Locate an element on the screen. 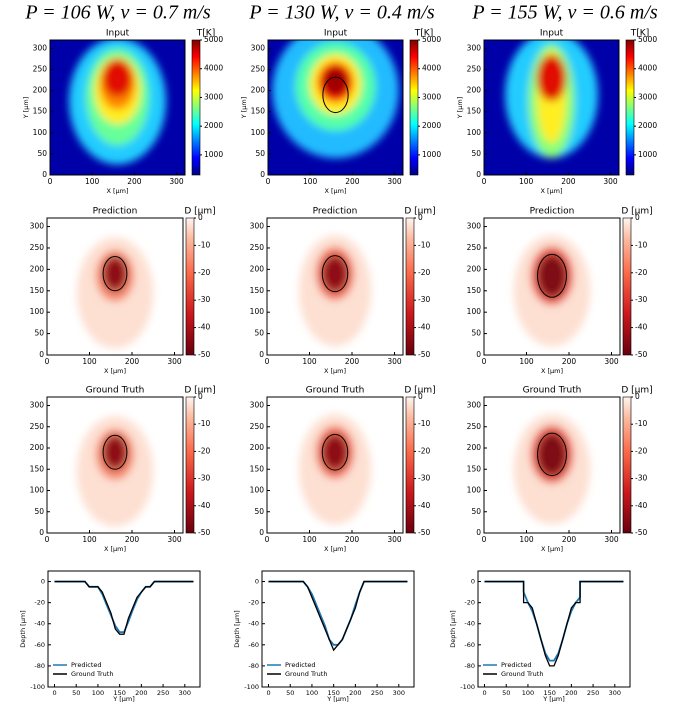 Image resolution: width=685 pixels, height=706 pixels. legend-label: Predicted is located at coordinates (86, 665).